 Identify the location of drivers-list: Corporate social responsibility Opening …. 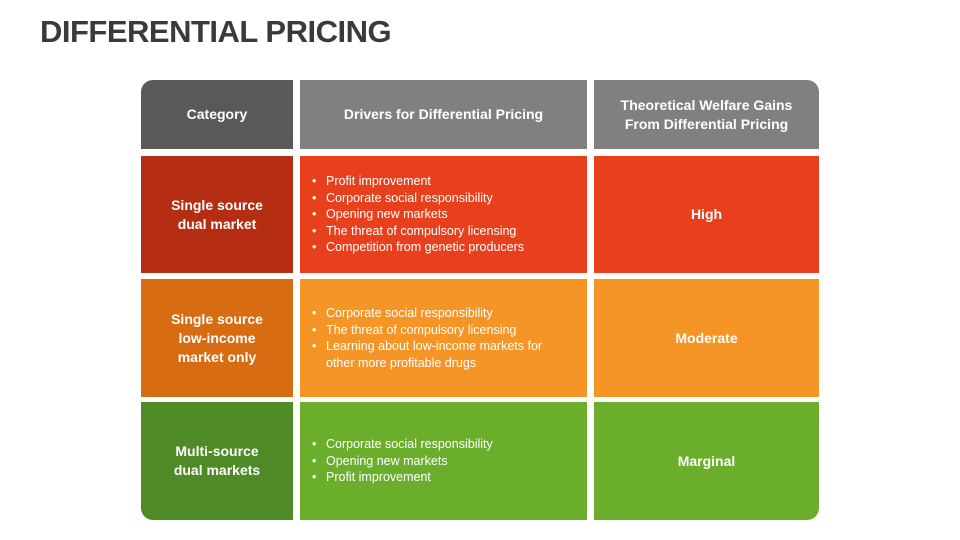
(402, 461).